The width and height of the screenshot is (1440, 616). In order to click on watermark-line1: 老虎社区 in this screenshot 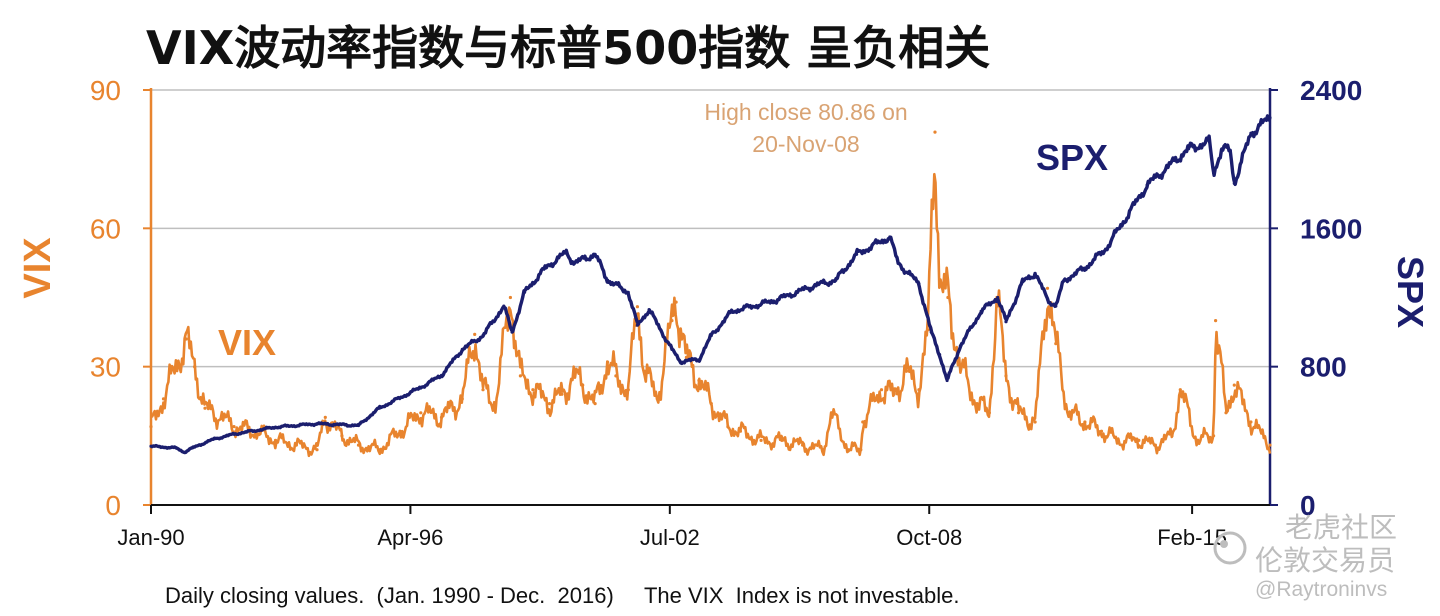, I will do `click(1341, 527)`.